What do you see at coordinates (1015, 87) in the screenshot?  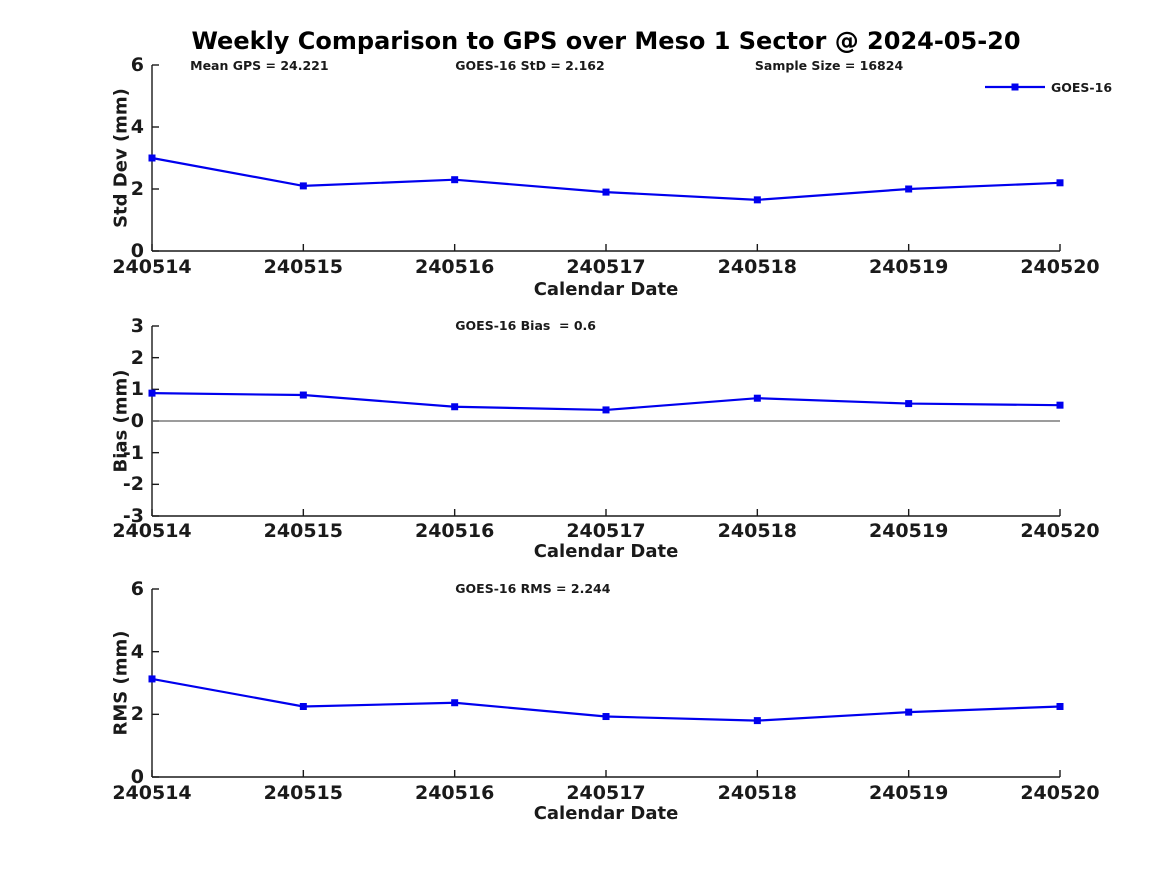 I see `legend-marker-icon` at bounding box center [1015, 87].